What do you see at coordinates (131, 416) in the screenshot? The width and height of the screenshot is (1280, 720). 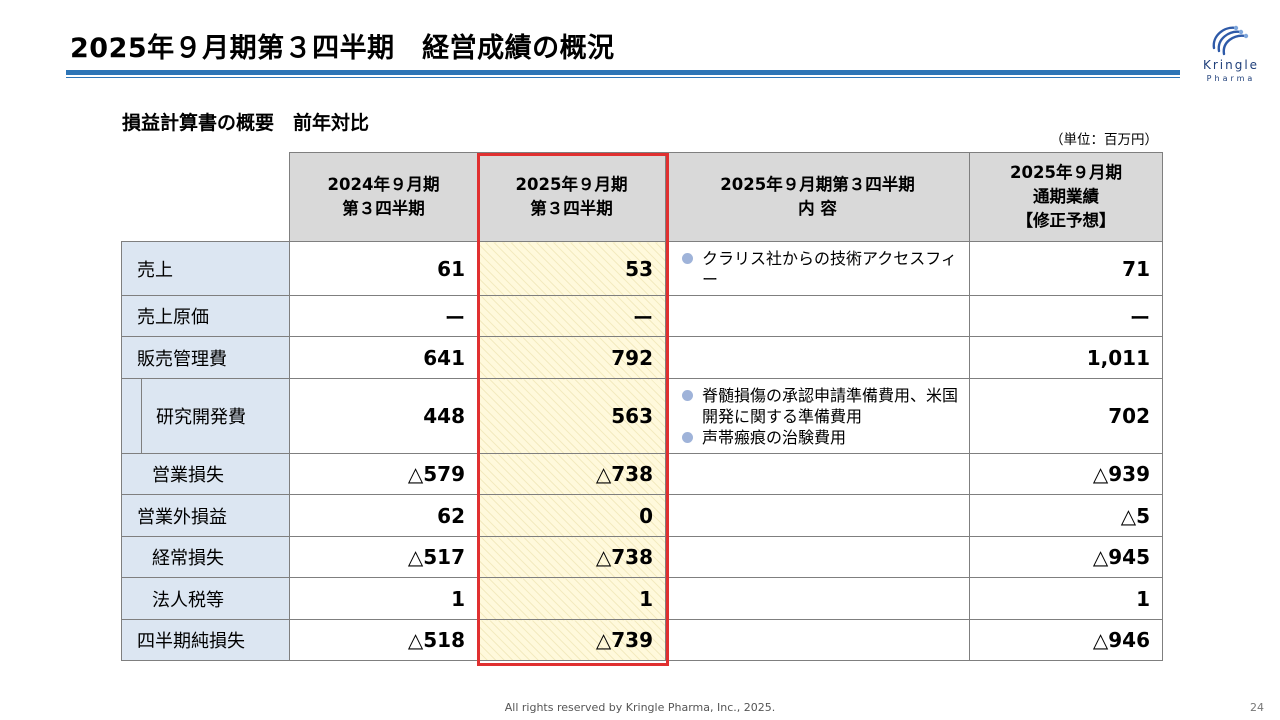 I see `row-indent` at bounding box center [131, 416].